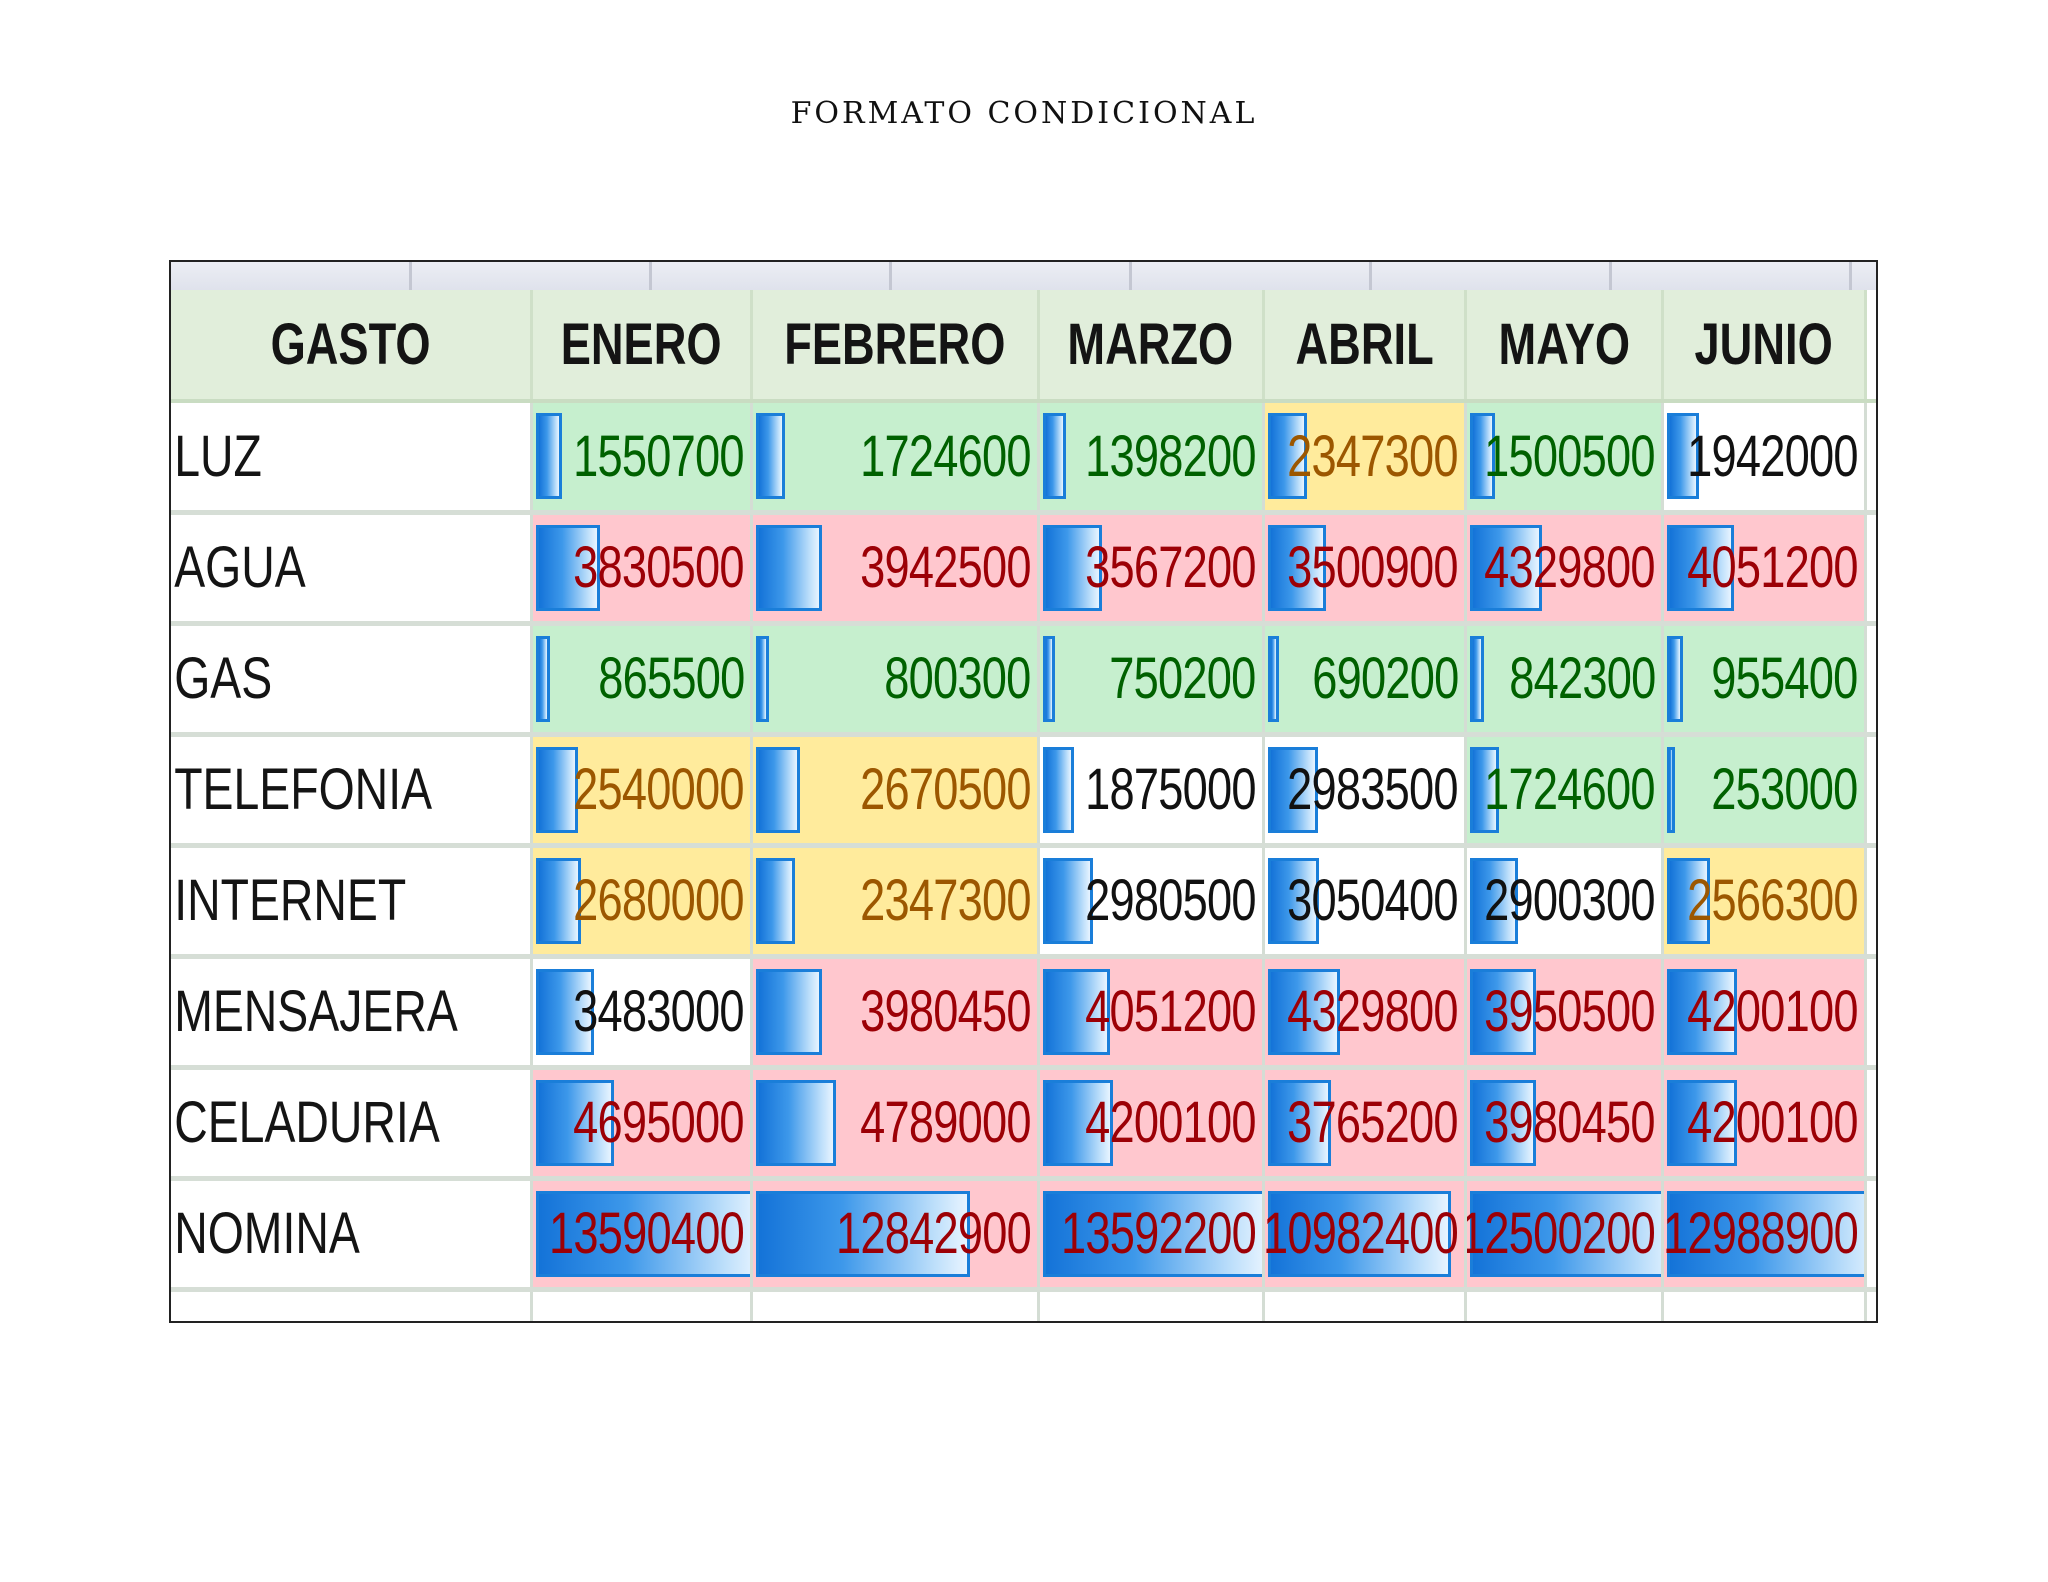 Image resolution: width=2048 pixels, height=1582 pixels. I want to click on cell-value-wrap: 253000, so click(1764, 789).